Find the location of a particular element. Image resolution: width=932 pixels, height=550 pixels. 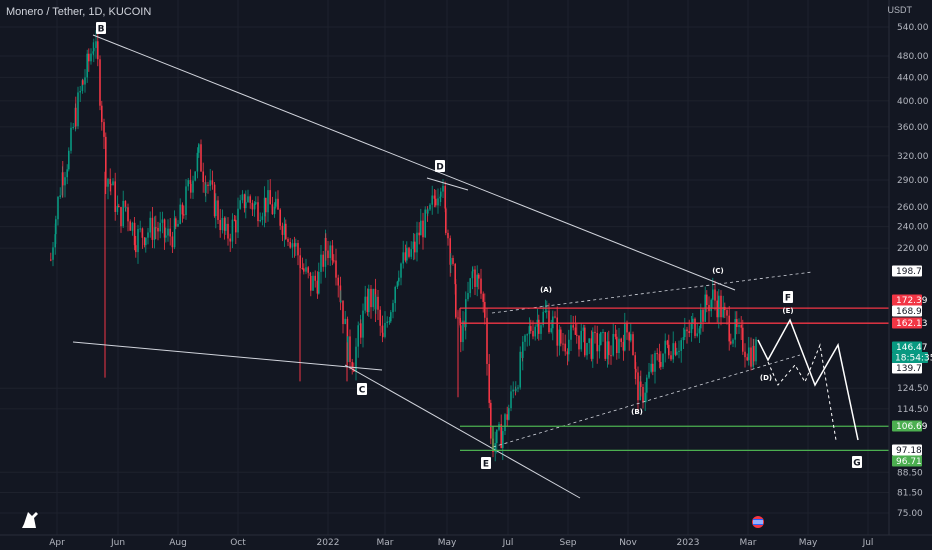

price-tick: 290.00 is located at coordinates (913, 181).